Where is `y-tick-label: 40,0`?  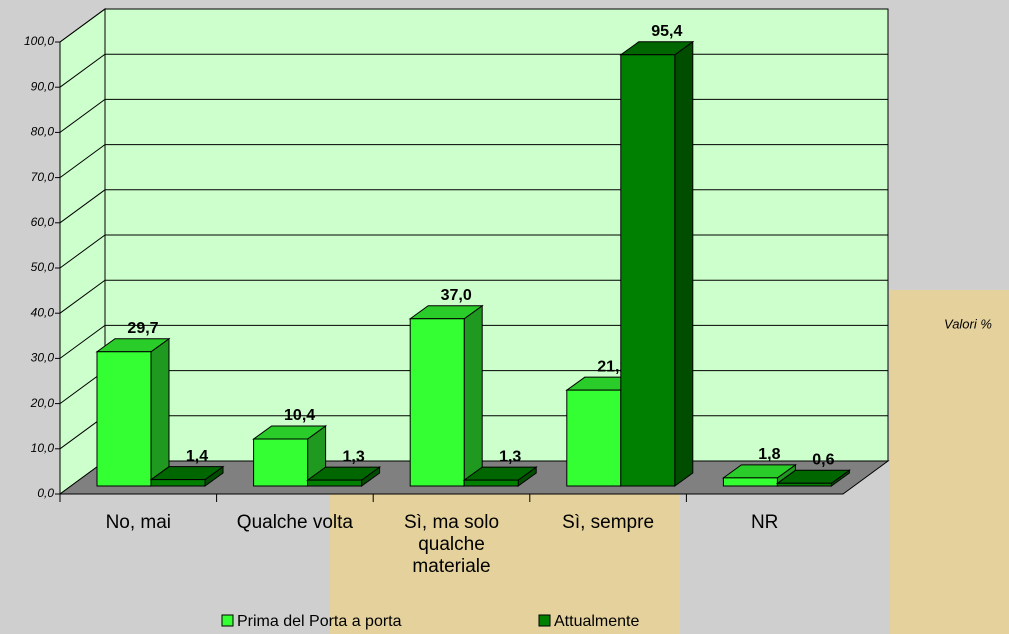
y-tick-label: 40,0 is located at coordinates (43, 312).